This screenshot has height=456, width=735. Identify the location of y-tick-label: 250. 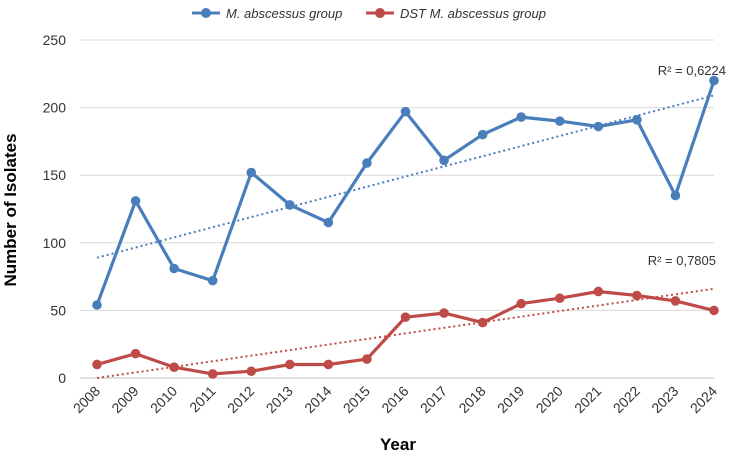
(55, 40).